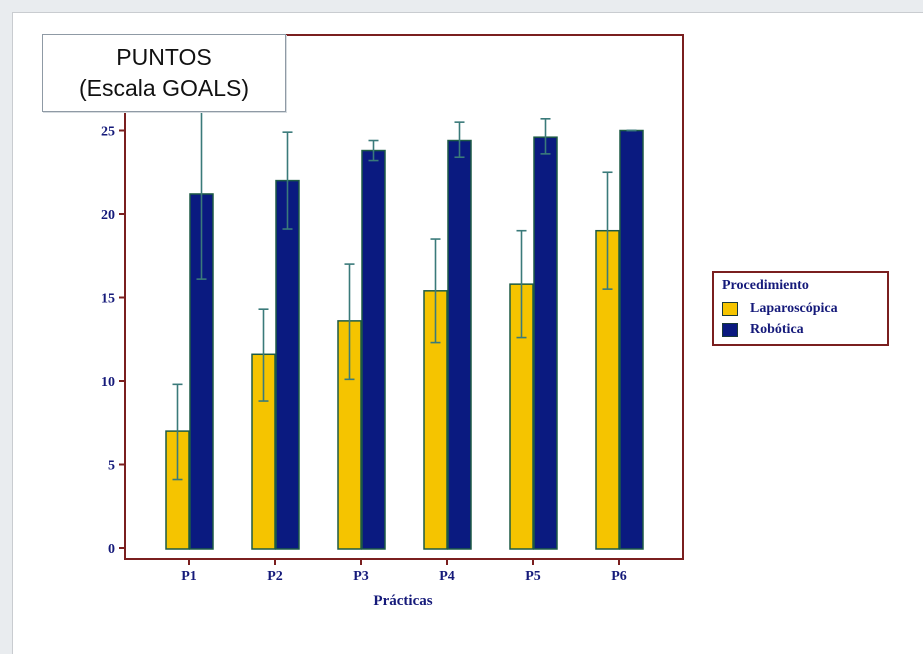  Describe the element at coordinates (111, 549) in the screenshot. I see `y-tick-label: 0` at that location.